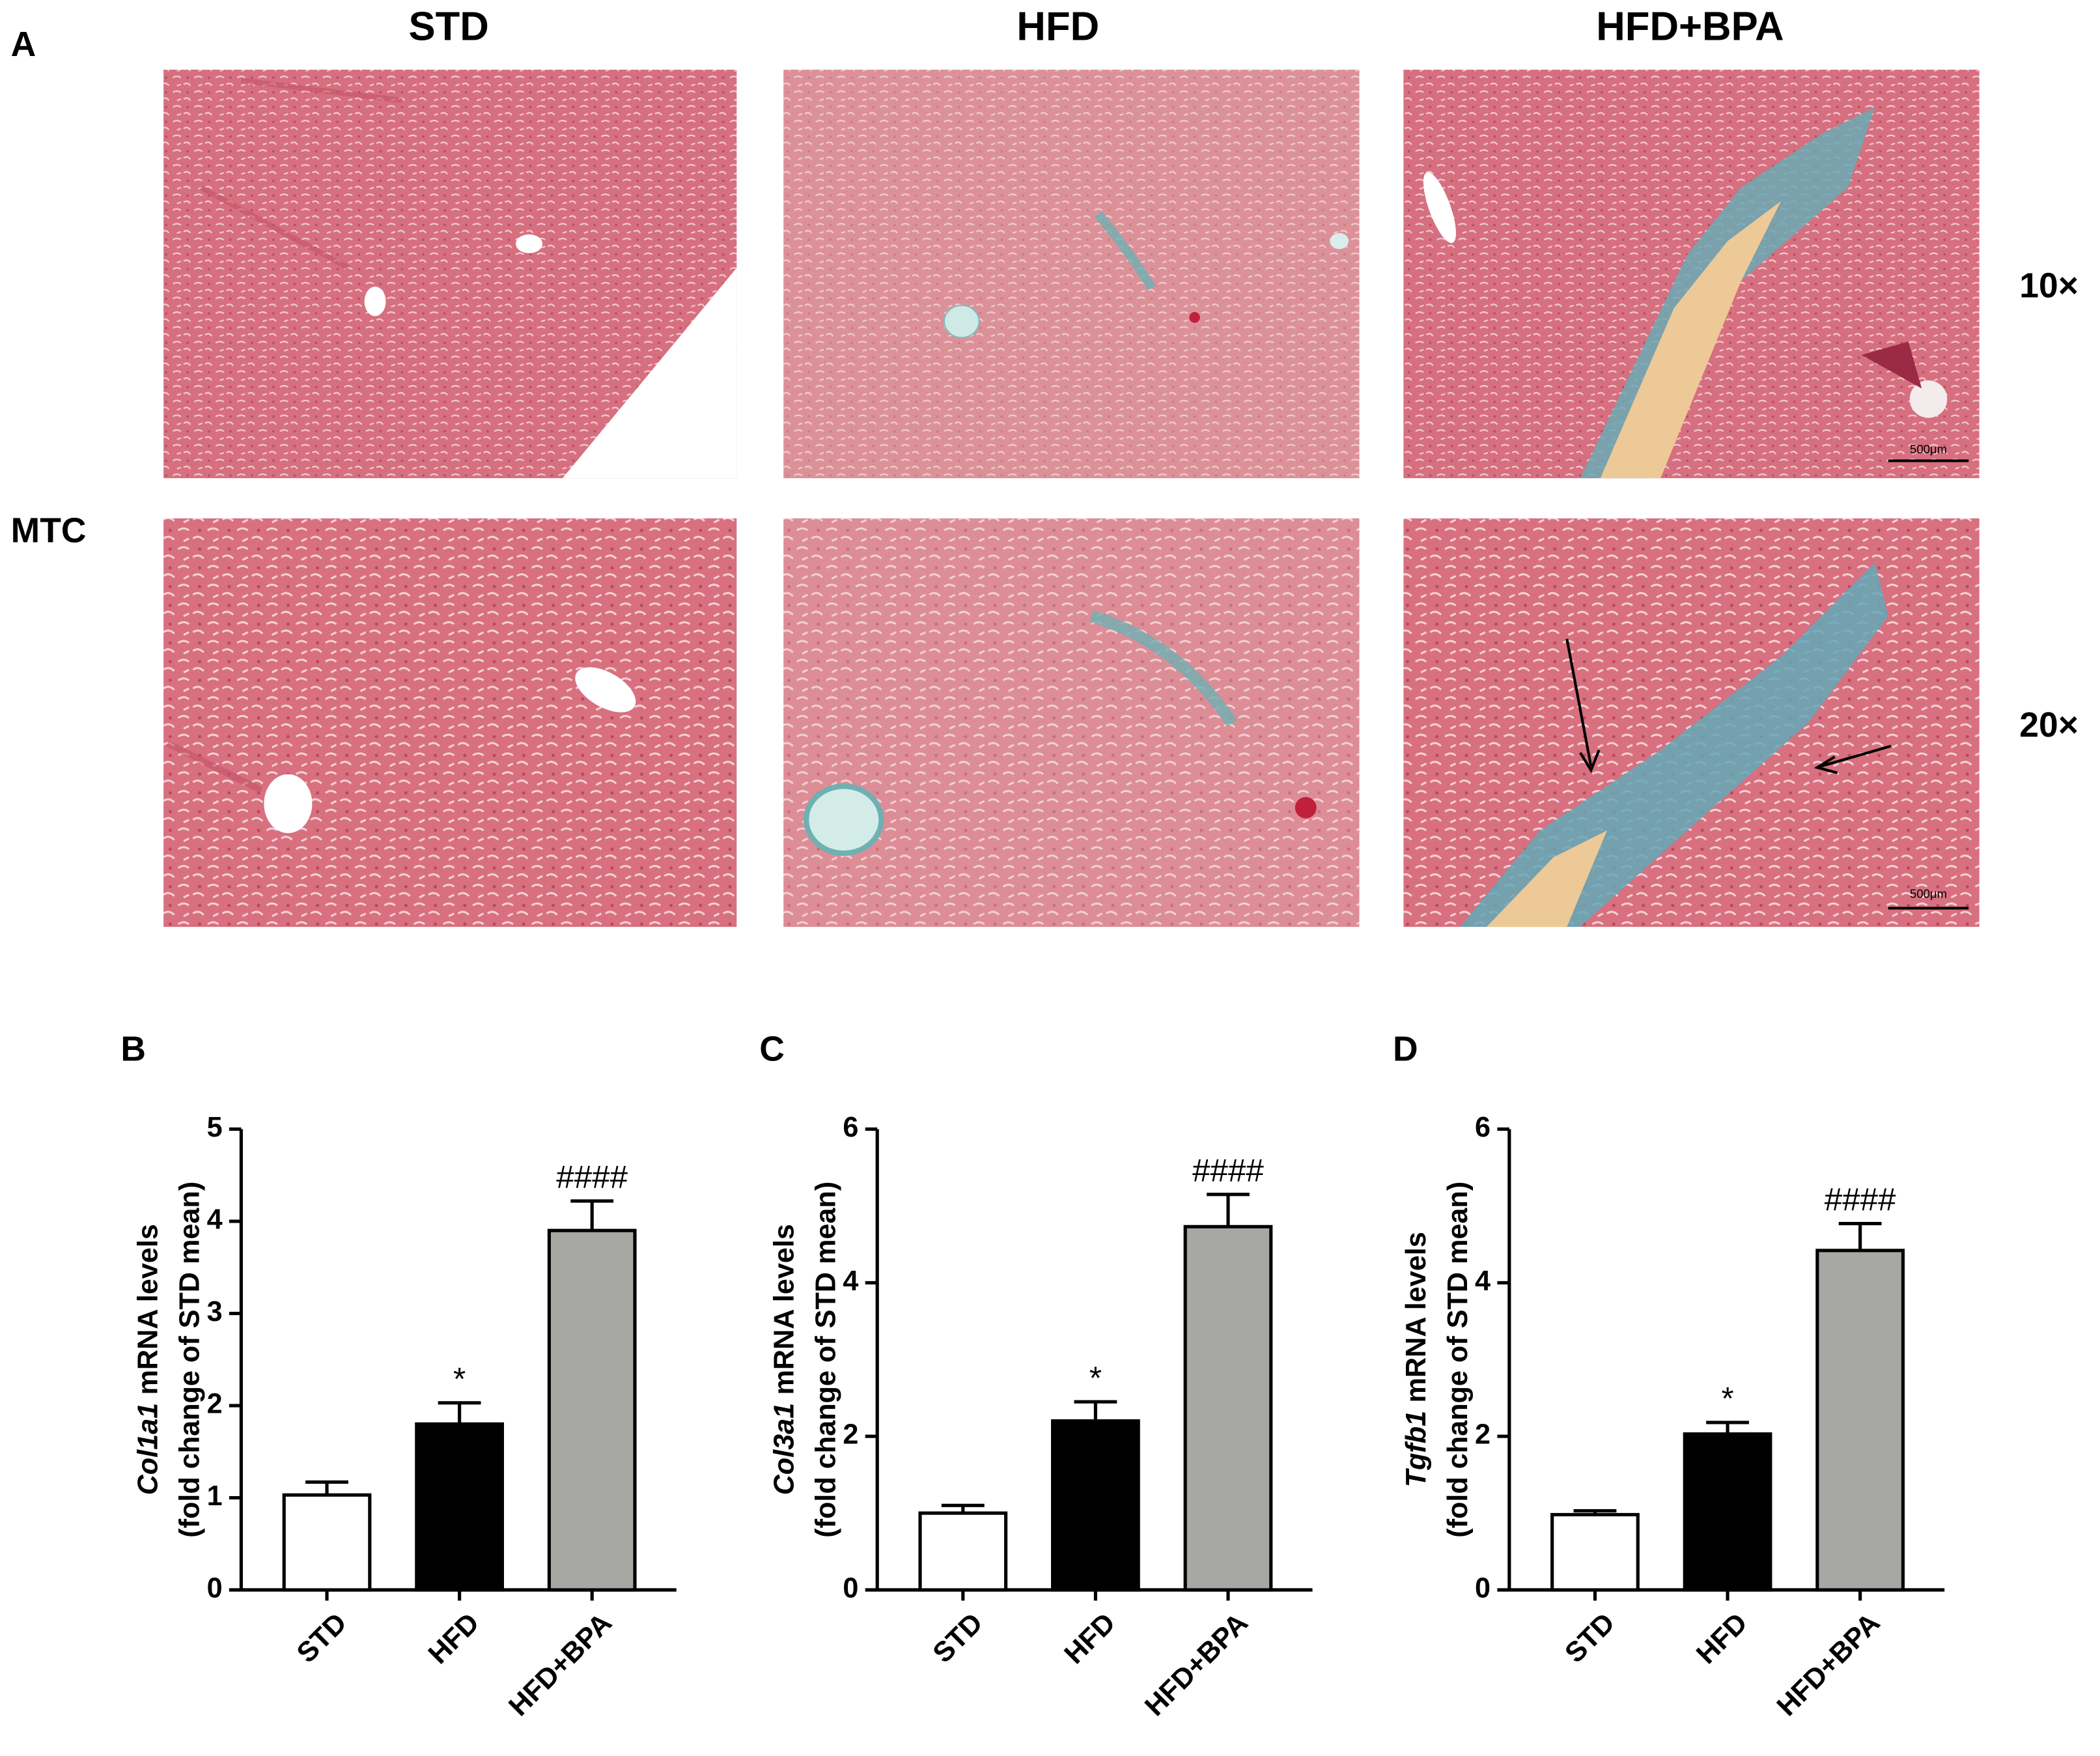 The width and height of the screenshot is (2100, 1756). What do you see at coordinates (215, 1127) in the screenshot?
I see `y-tick-label: 5` at bounding box center [215, 1127].